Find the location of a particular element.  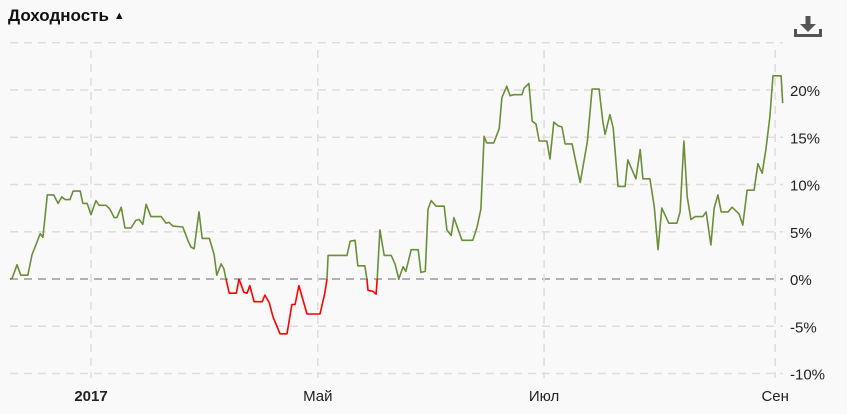

y-tick-label: 20% is located at coordinates (805, 91).